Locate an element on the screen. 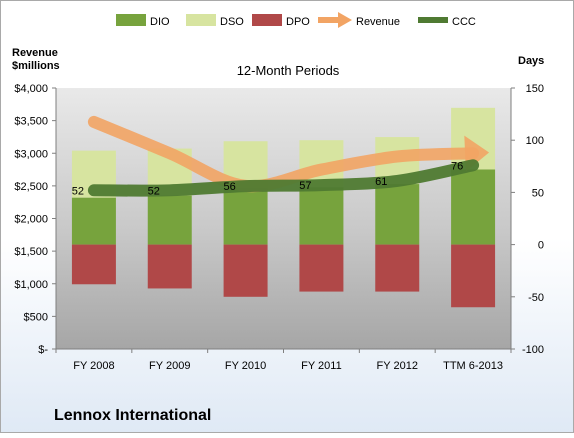 This screenshot has width=574, height=438. x-tick-label: FY 2008 is located at coordinates (93, 366).